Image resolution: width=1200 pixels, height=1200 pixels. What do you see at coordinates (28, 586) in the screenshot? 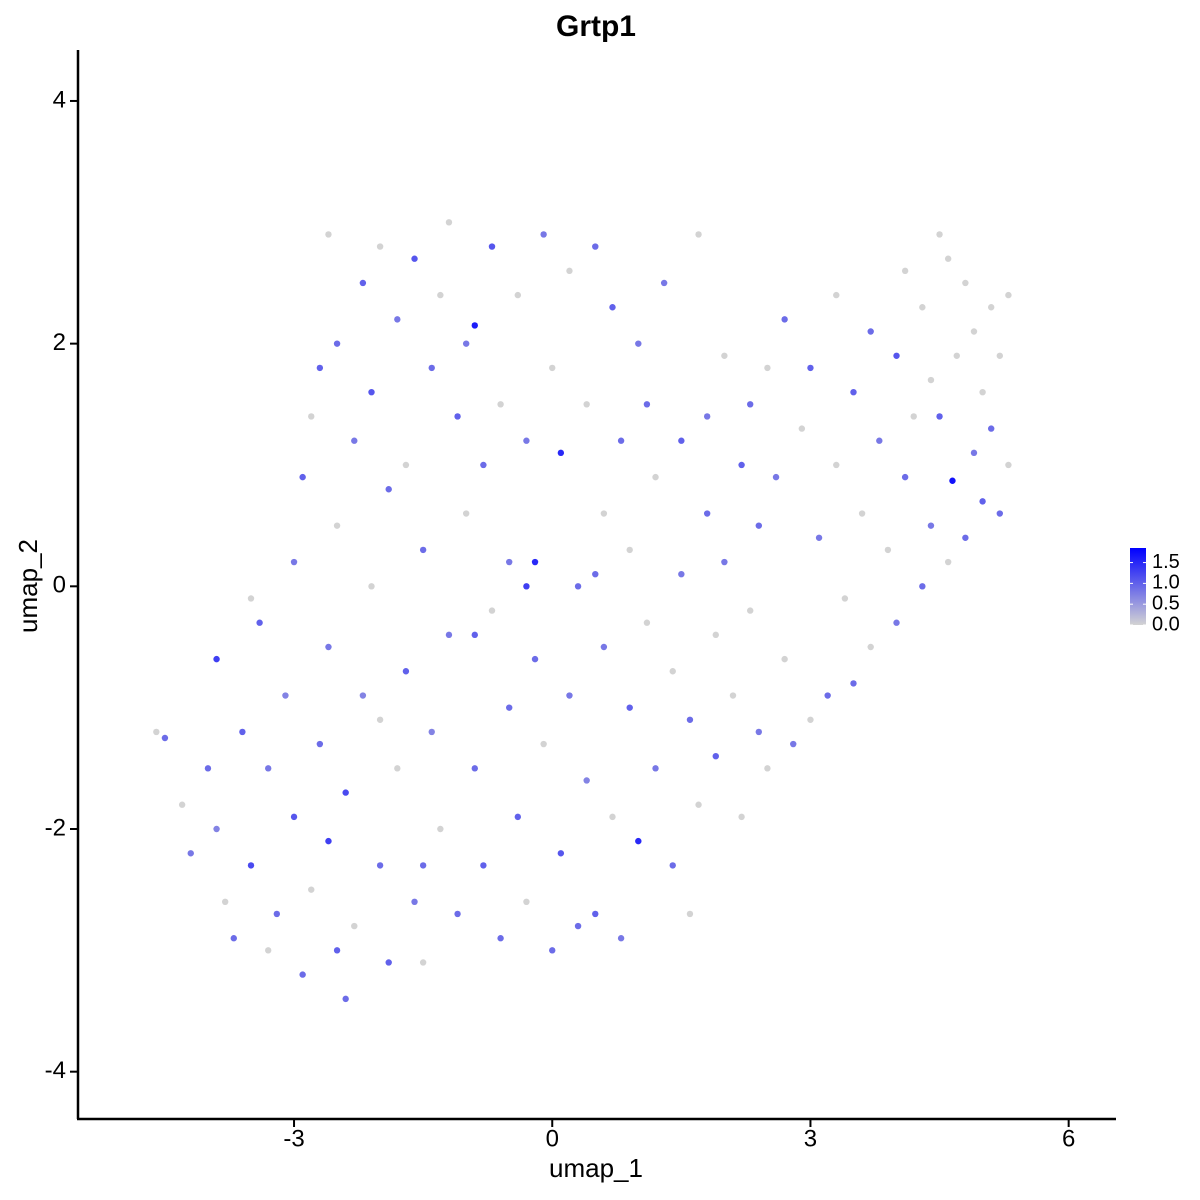
I see `y-axis-label: umap_2` at bounding box center [28, 586].